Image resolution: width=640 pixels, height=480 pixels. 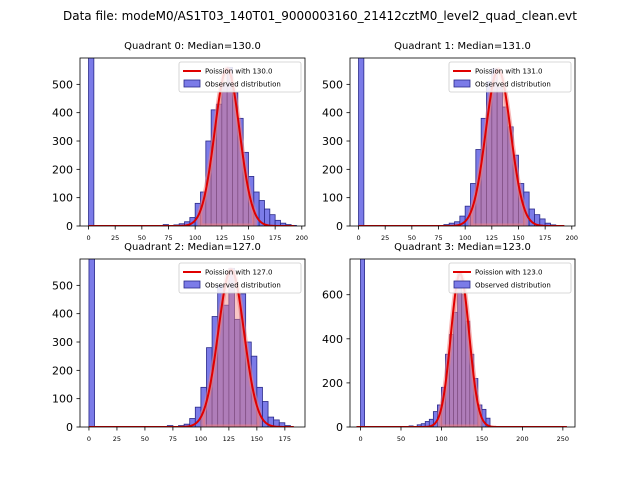 I want to click on quadrant-0-x-tick-label: 150, so click(x=248, y=238).